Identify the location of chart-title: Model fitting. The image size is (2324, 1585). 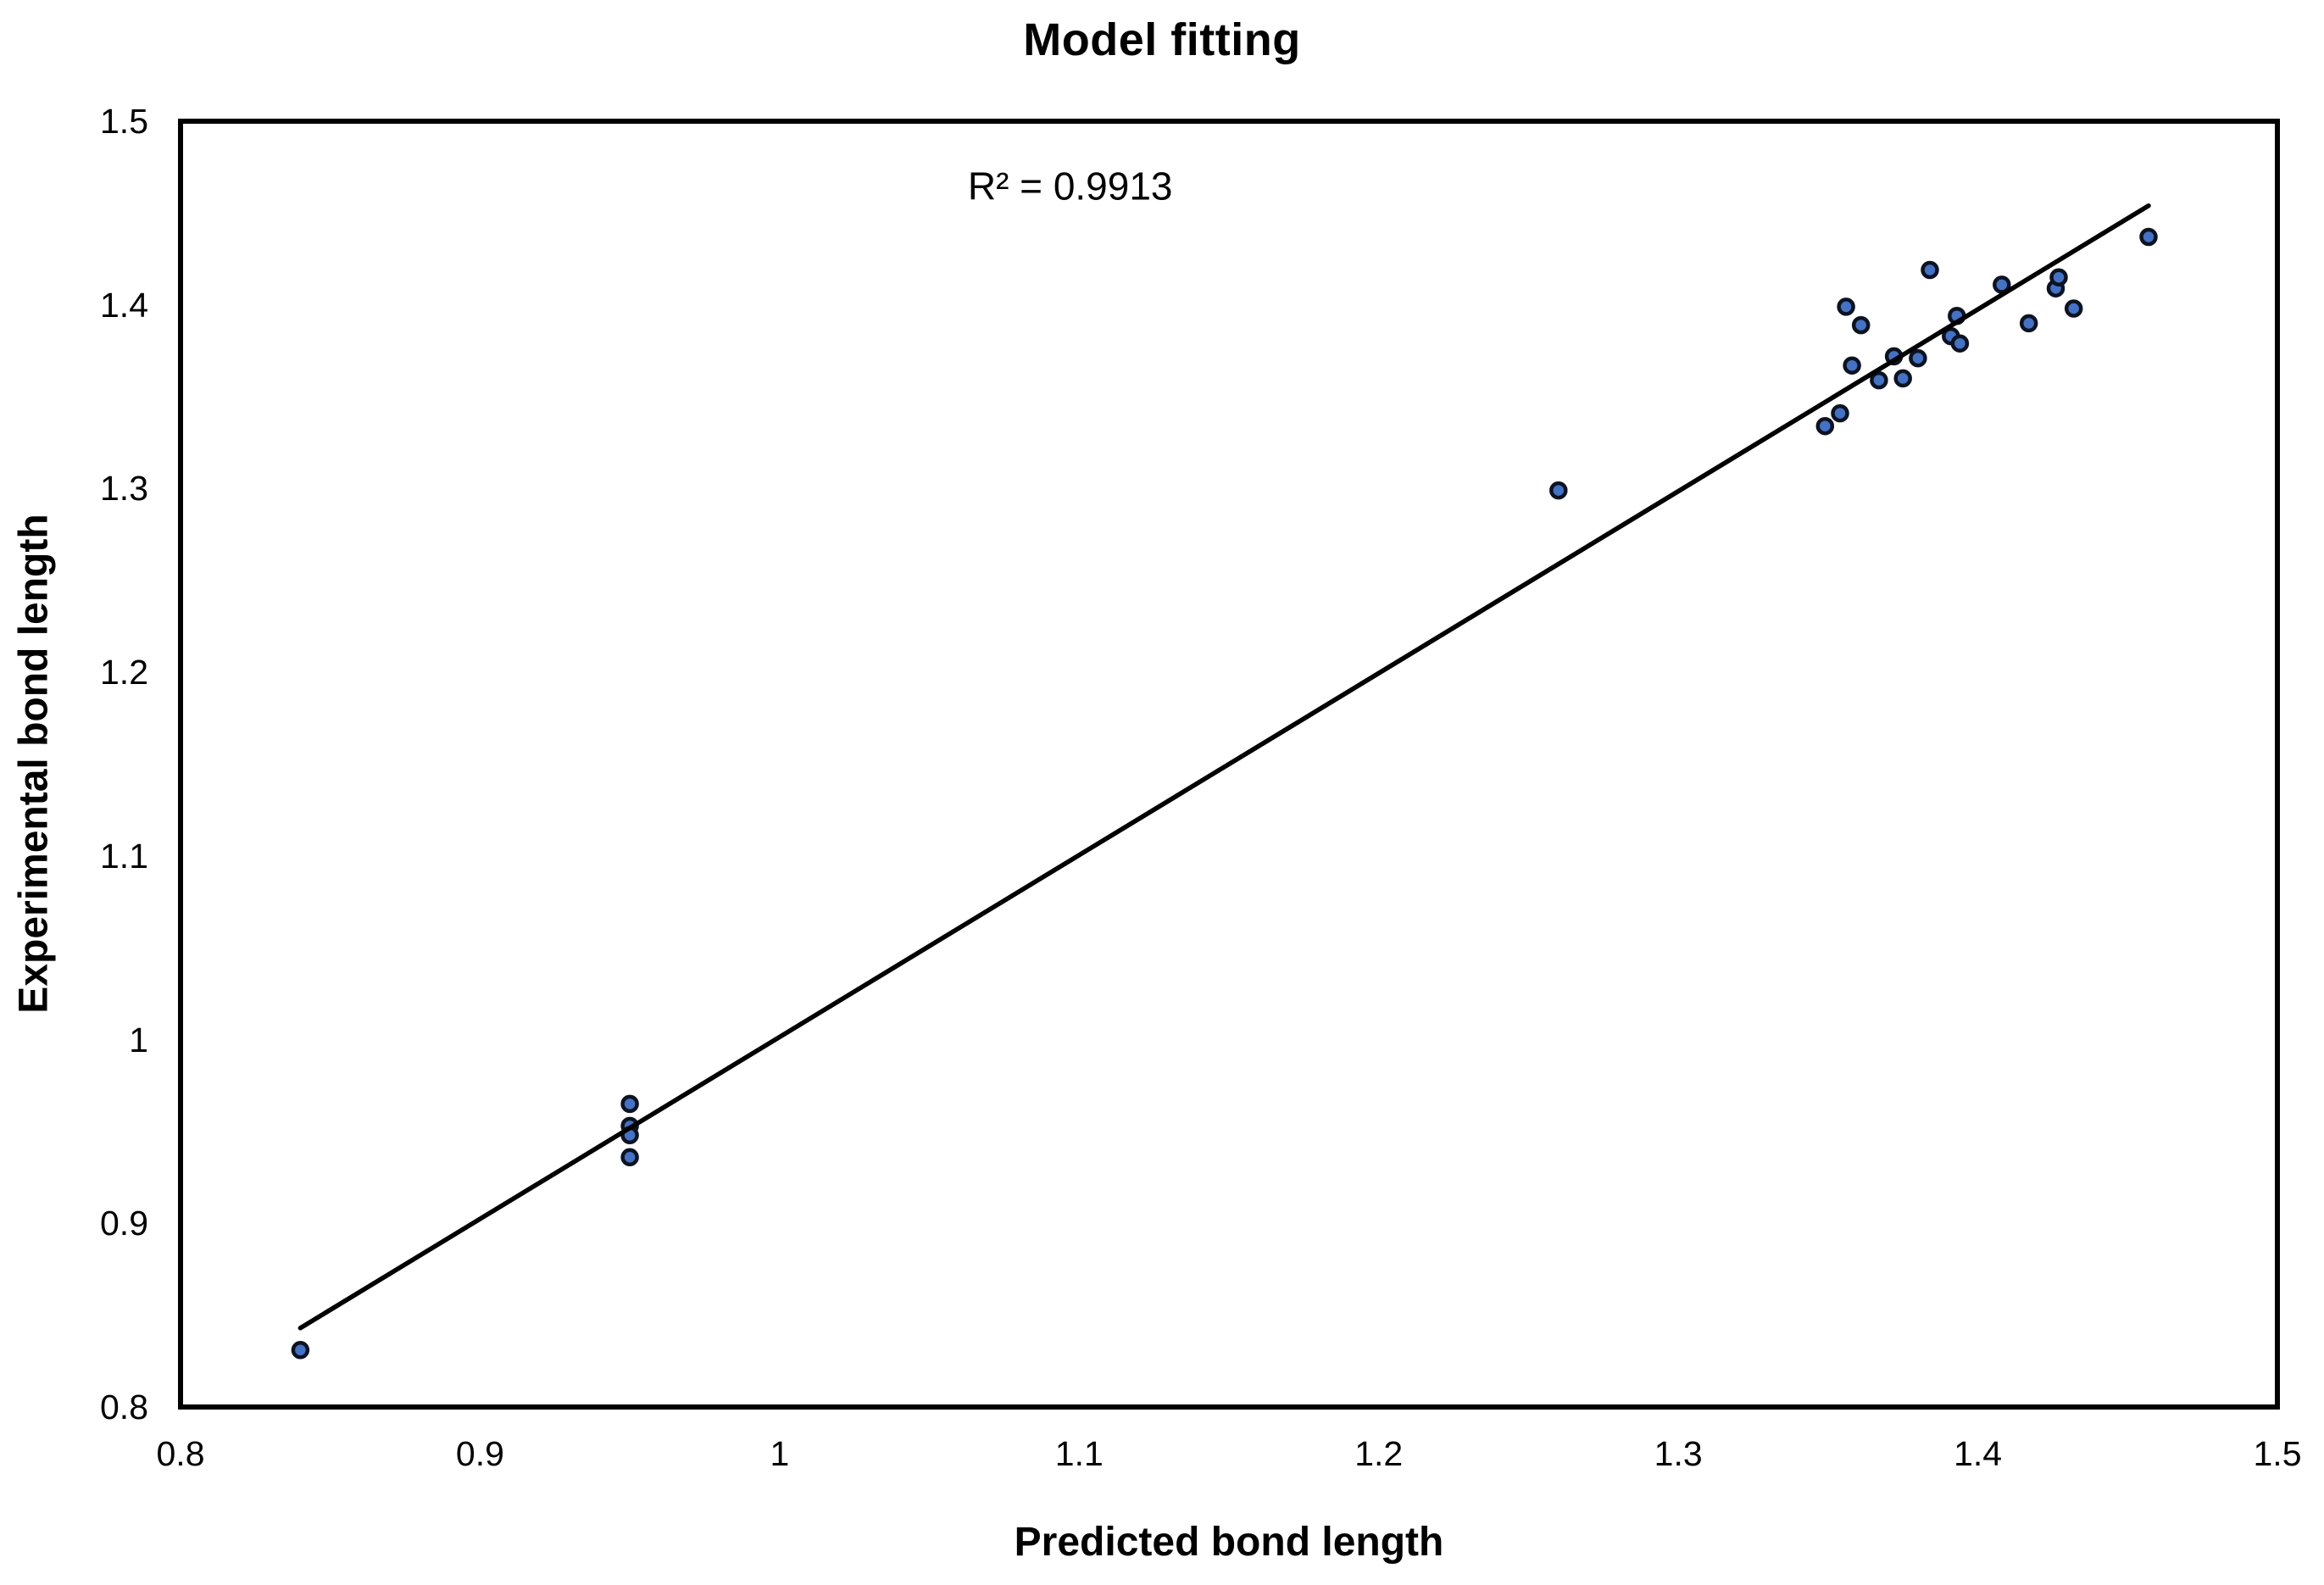
(1162, 39).